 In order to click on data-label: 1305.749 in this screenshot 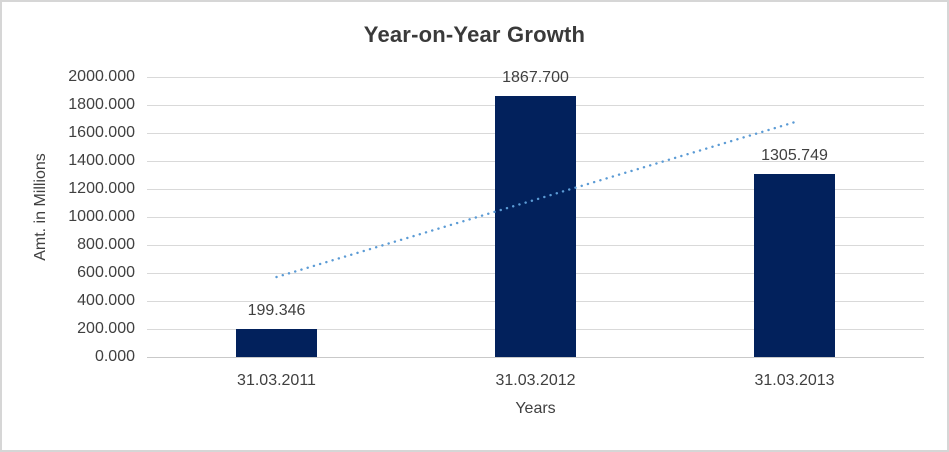, I will do `click(794, 156)`.